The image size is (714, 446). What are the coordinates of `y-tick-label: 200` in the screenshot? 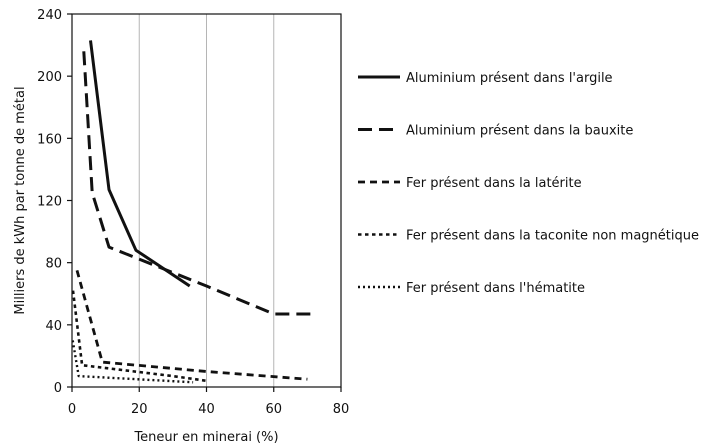 It's located at (49, 77).